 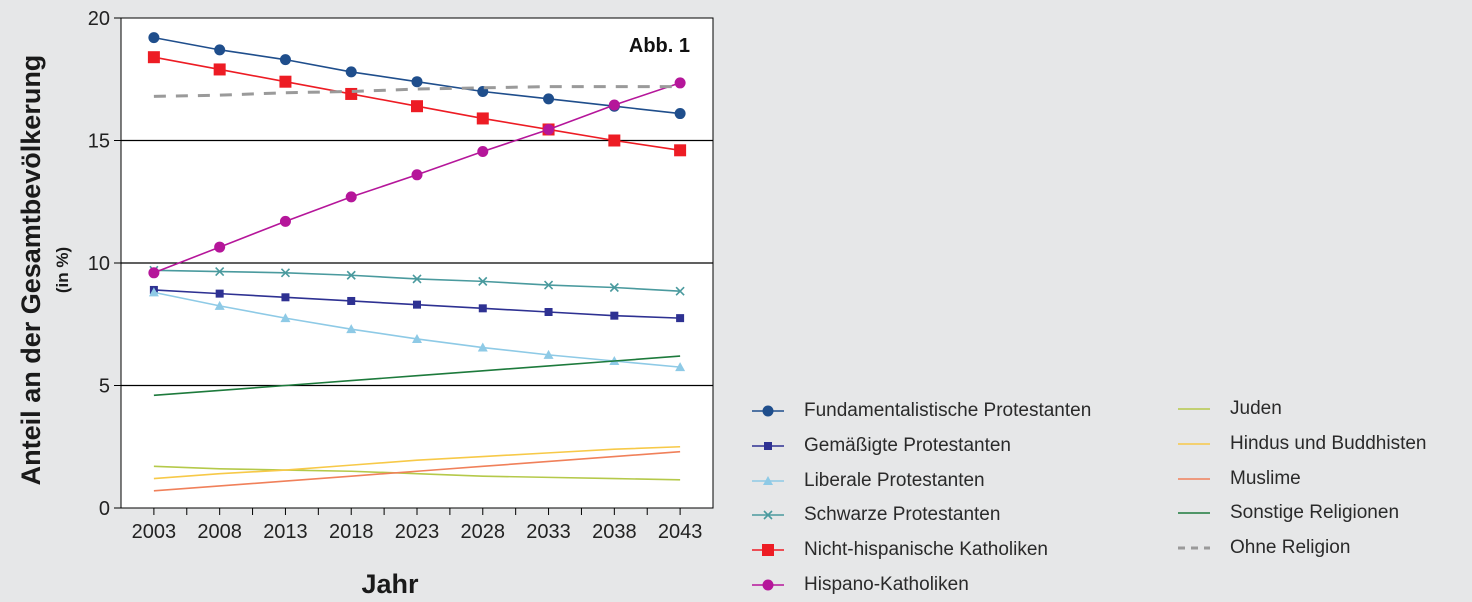 I want to click on y-axis-subtitle: (in %), so click(x=62, y=270).